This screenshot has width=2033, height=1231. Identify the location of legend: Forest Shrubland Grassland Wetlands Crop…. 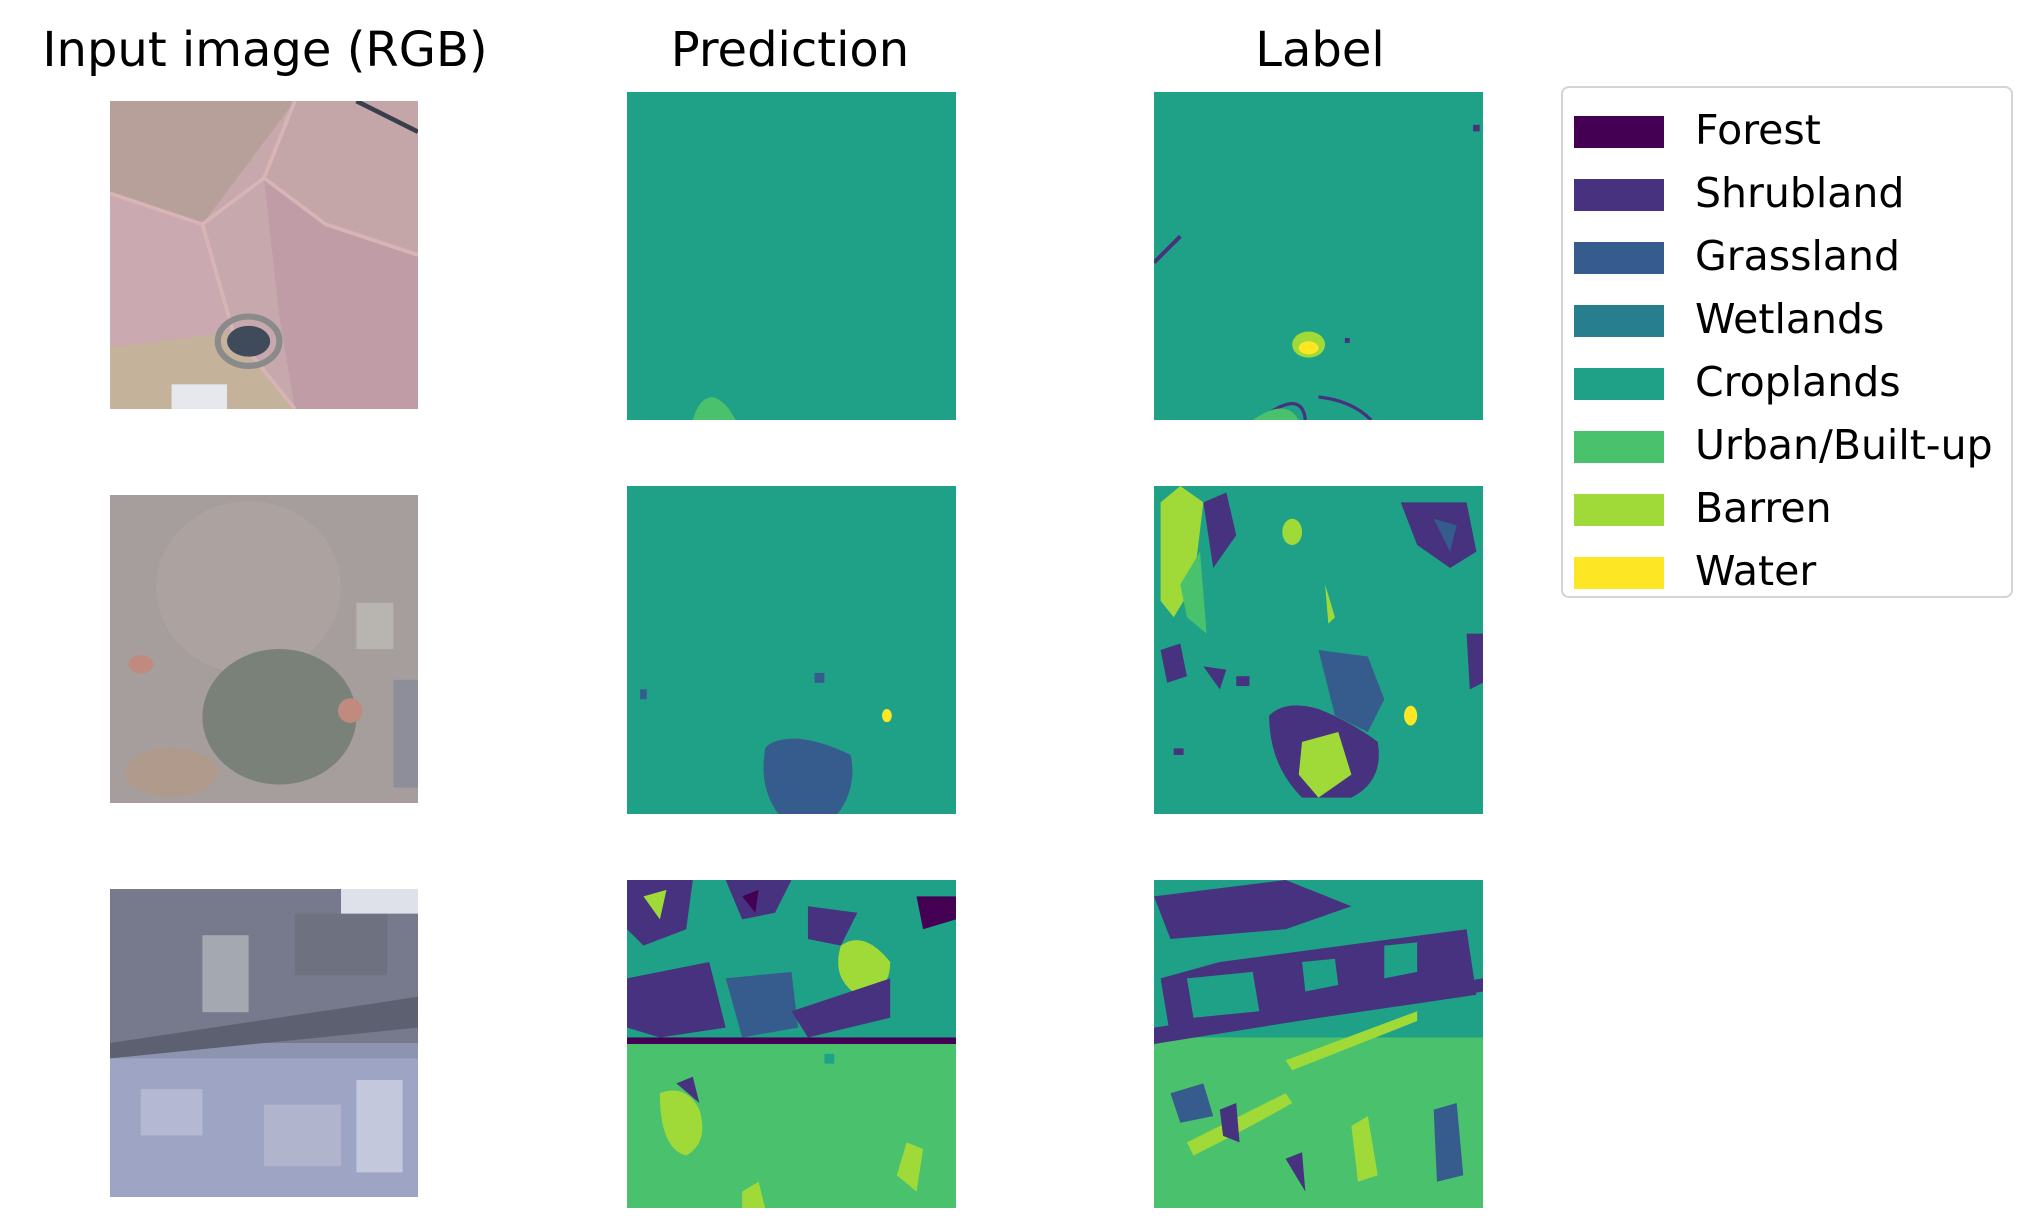
(1787, 342).